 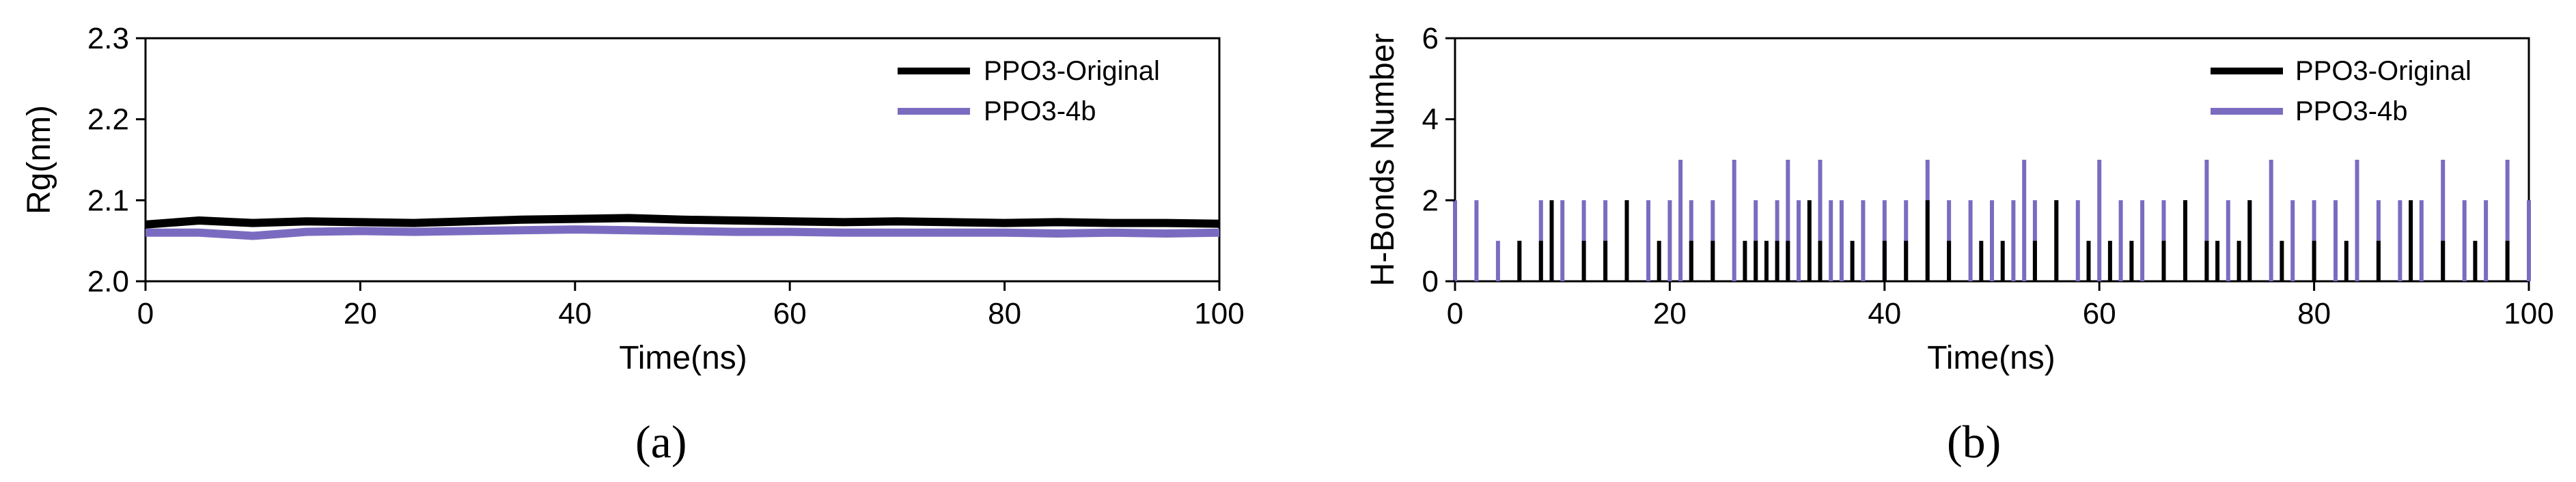 What do you see at coordinates (117, 160) in the screenshot?
I see `rg-y-ticks: 2.0 2.1 2.2 2.3` at bounding box center [117, 160].